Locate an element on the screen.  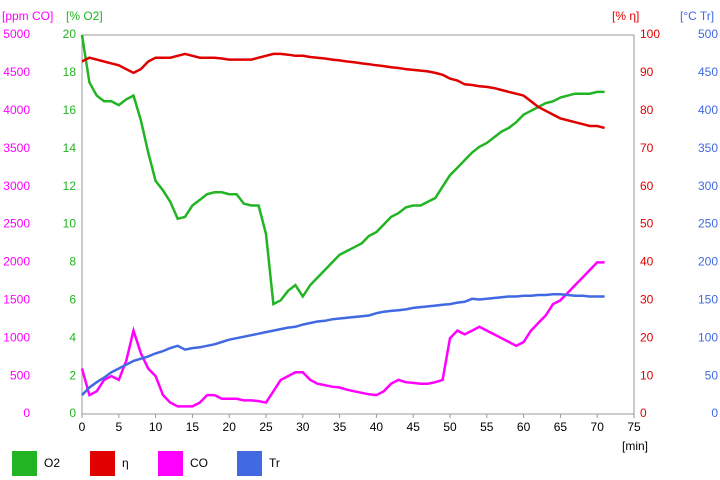
y-tick-label: 12 is located at coordinates (70, 186).